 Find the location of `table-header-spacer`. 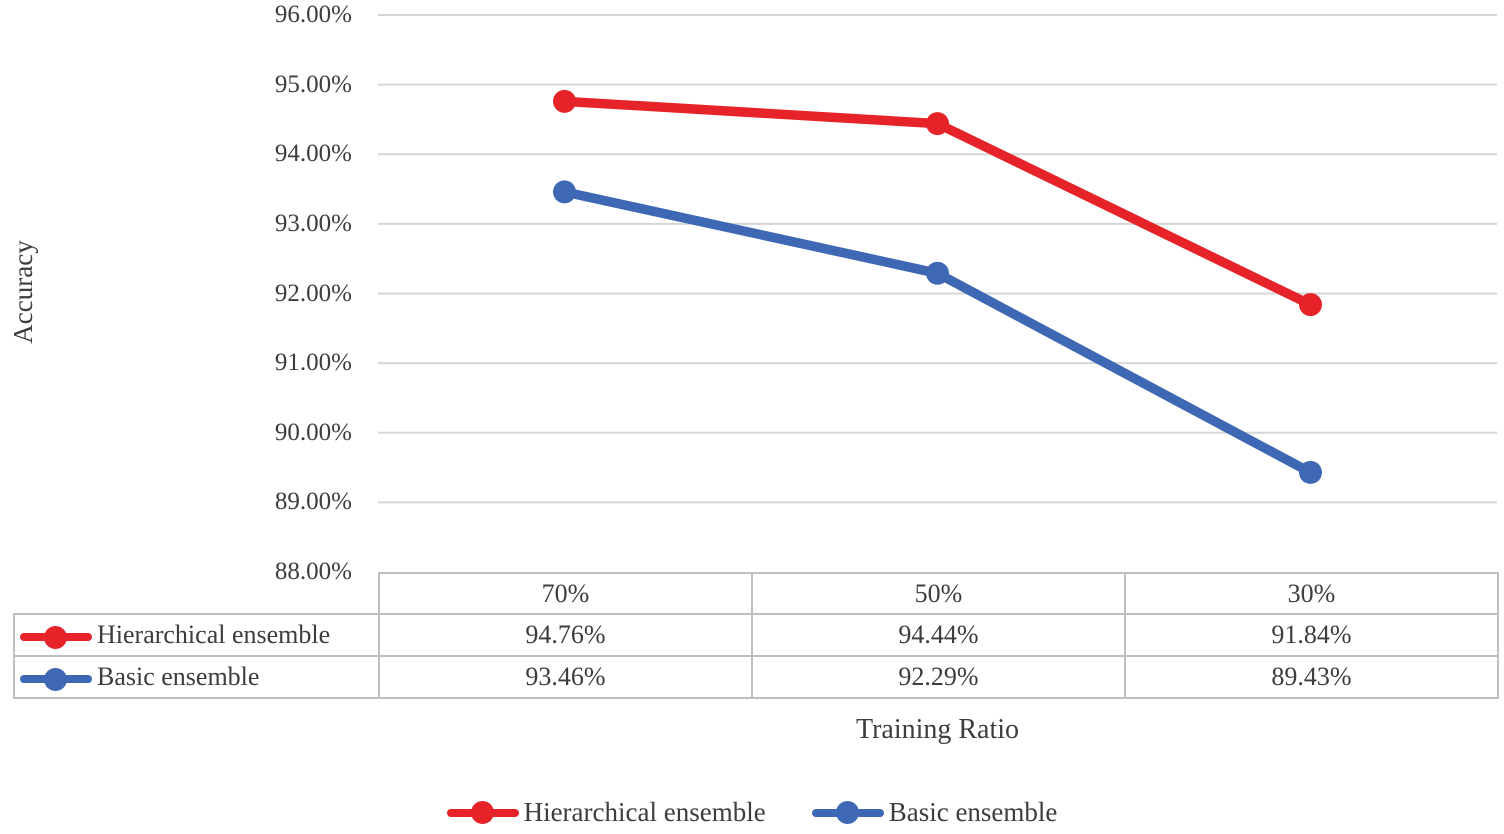

table-header-spacer is located at coordinates (196, 593).